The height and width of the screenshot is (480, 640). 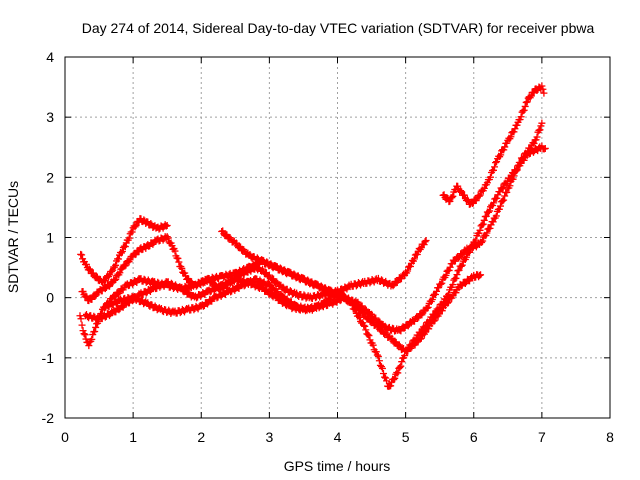 What do you see at coordinates (13, 237) in the screenshot?
I see `y-axis-label: SDTVAR / TECUs` at bounding box center [13, 237].